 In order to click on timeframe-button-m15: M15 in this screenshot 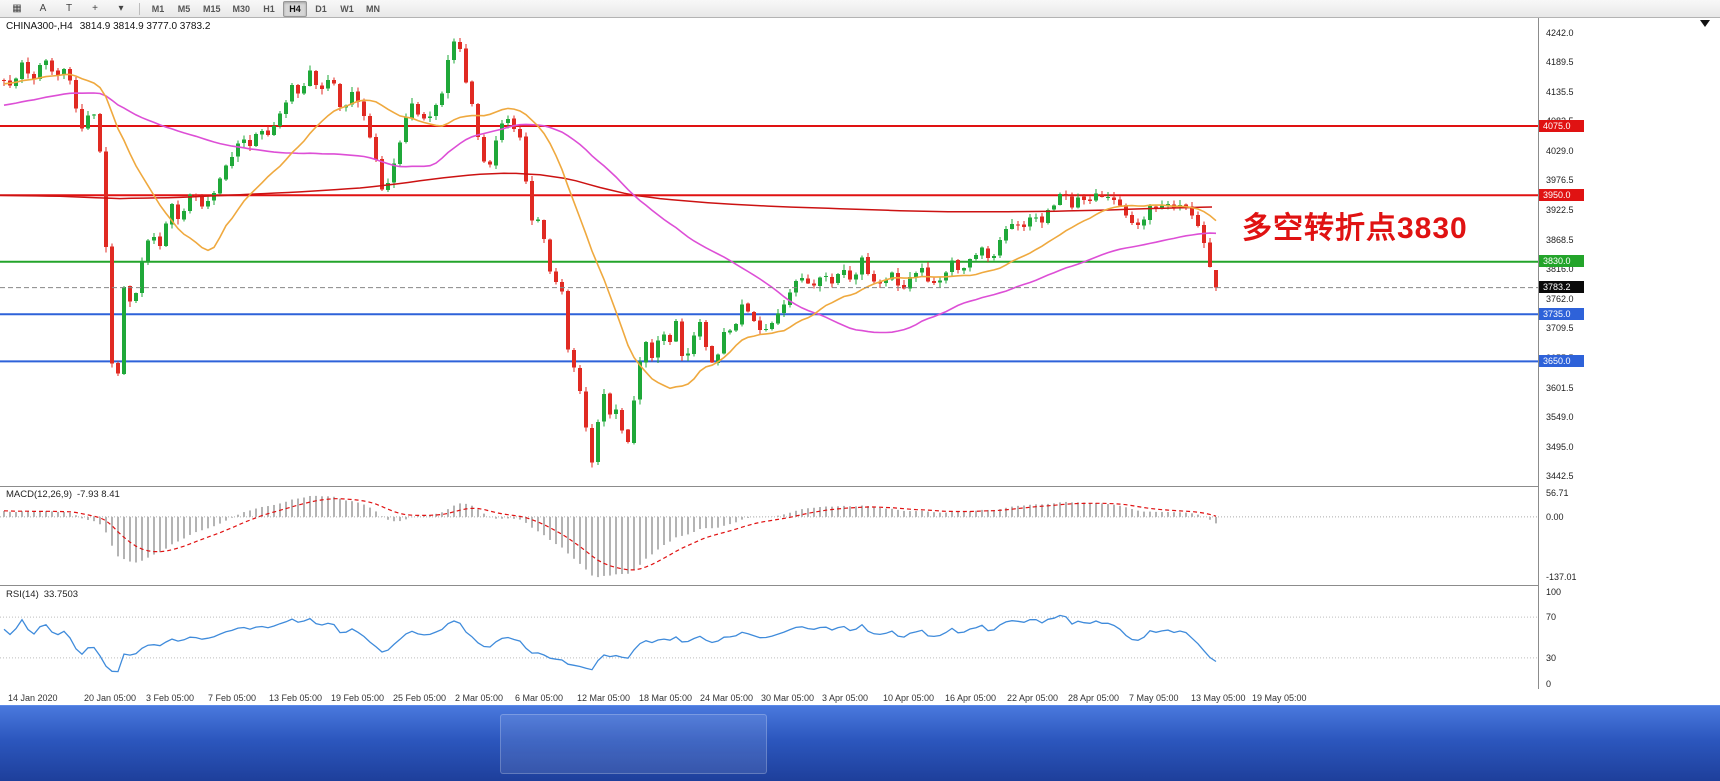, I will do `click(212, 8)`.